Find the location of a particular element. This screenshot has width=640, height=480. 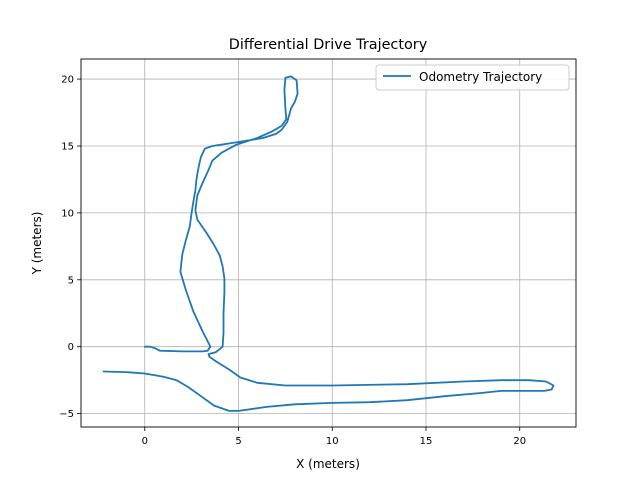

legend-label: Odometry Trajectory is located at coordinates (480, 77).